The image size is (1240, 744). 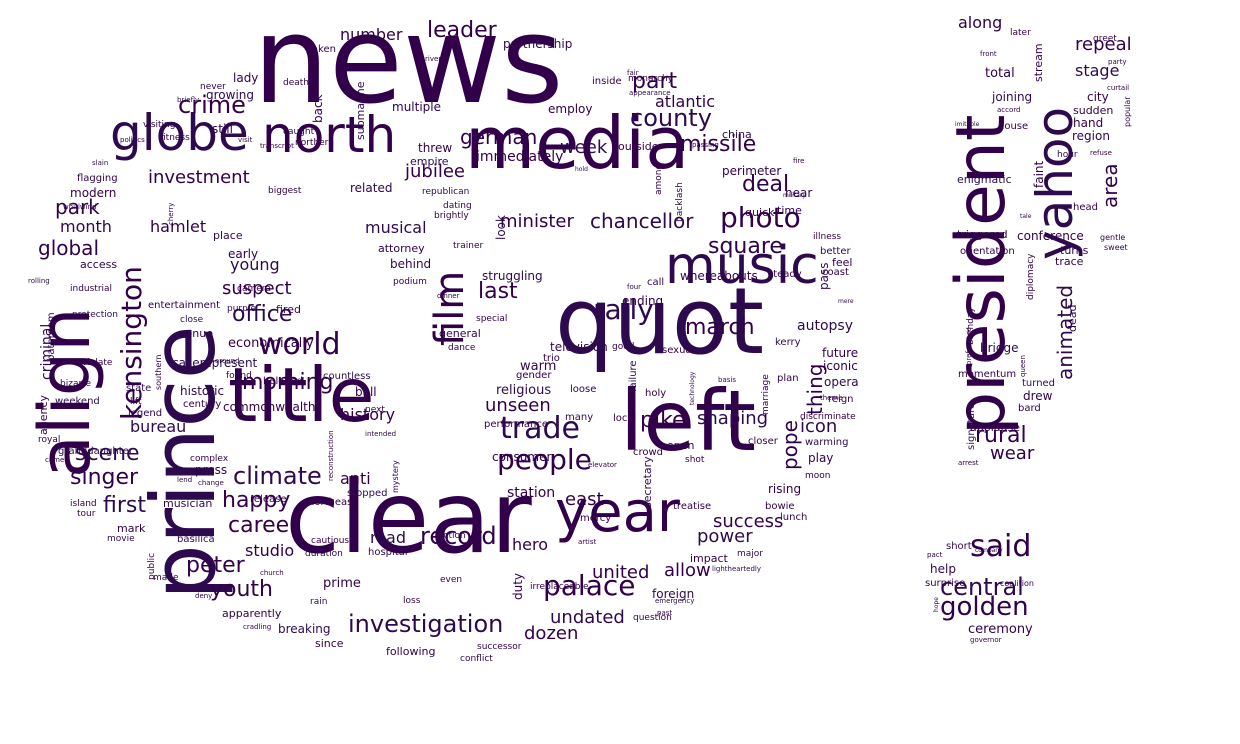 What do you see at coordinates (705, 145) in the screenshot?
I see `cloud-word: passing` at bounding box center [705, 145].